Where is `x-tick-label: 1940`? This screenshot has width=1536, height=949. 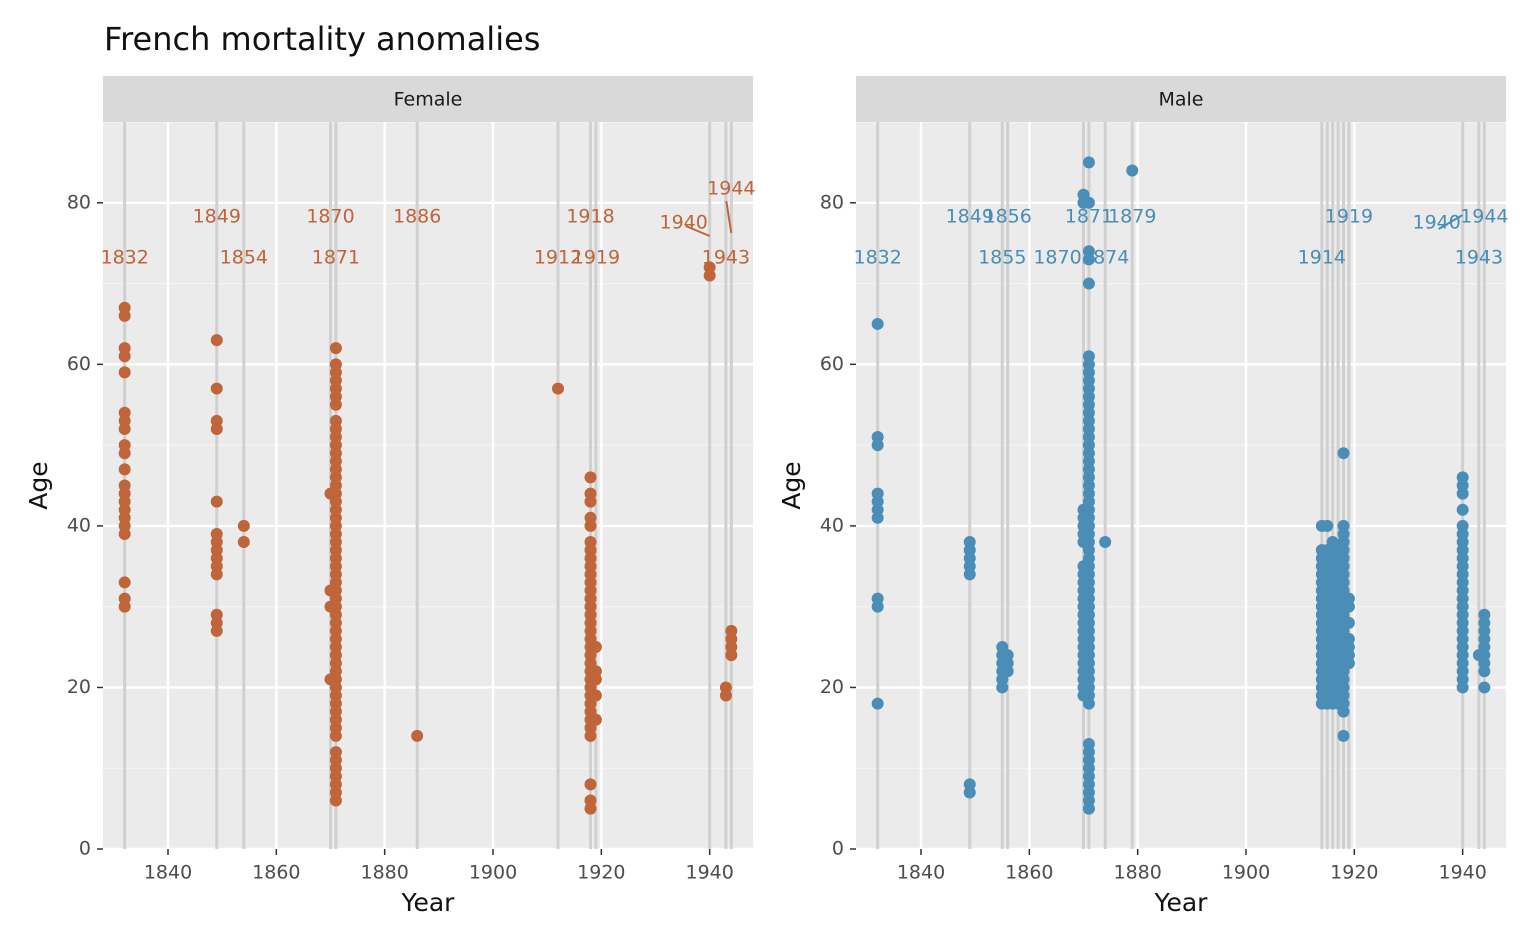
x-tick-label: 1940 is located at coordinates (1462, 873).